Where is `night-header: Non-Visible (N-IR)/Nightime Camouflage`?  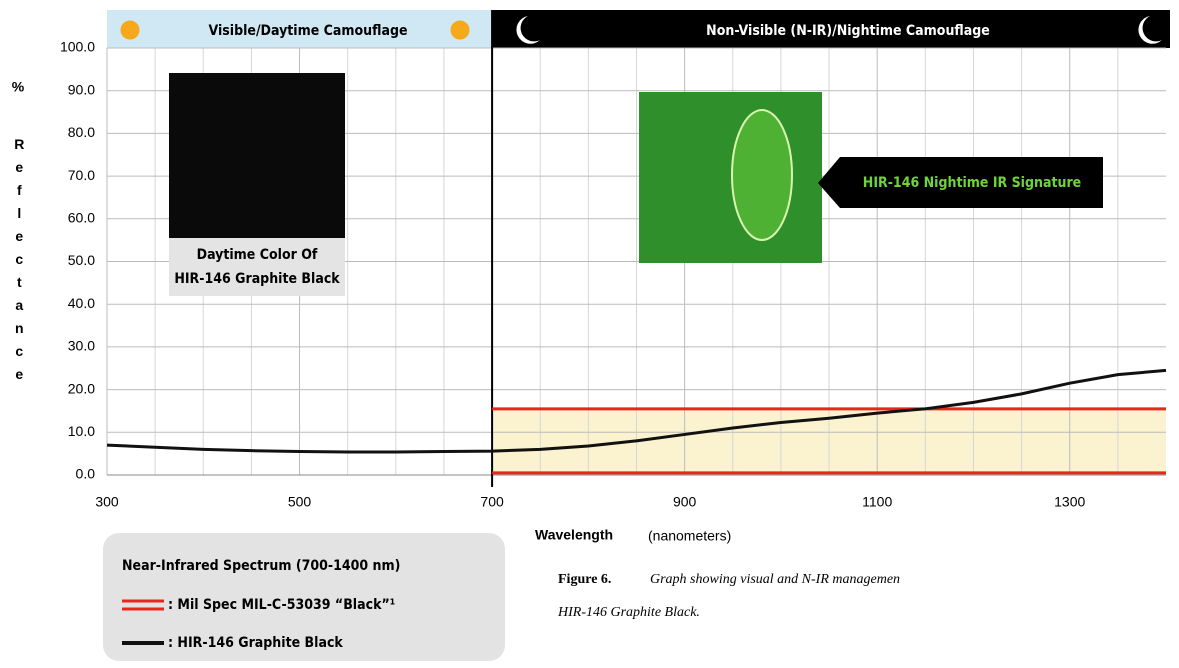
night-header: Non-Visible (N-IR)/Nightime Camouflage is located at coordinates (848, 31).